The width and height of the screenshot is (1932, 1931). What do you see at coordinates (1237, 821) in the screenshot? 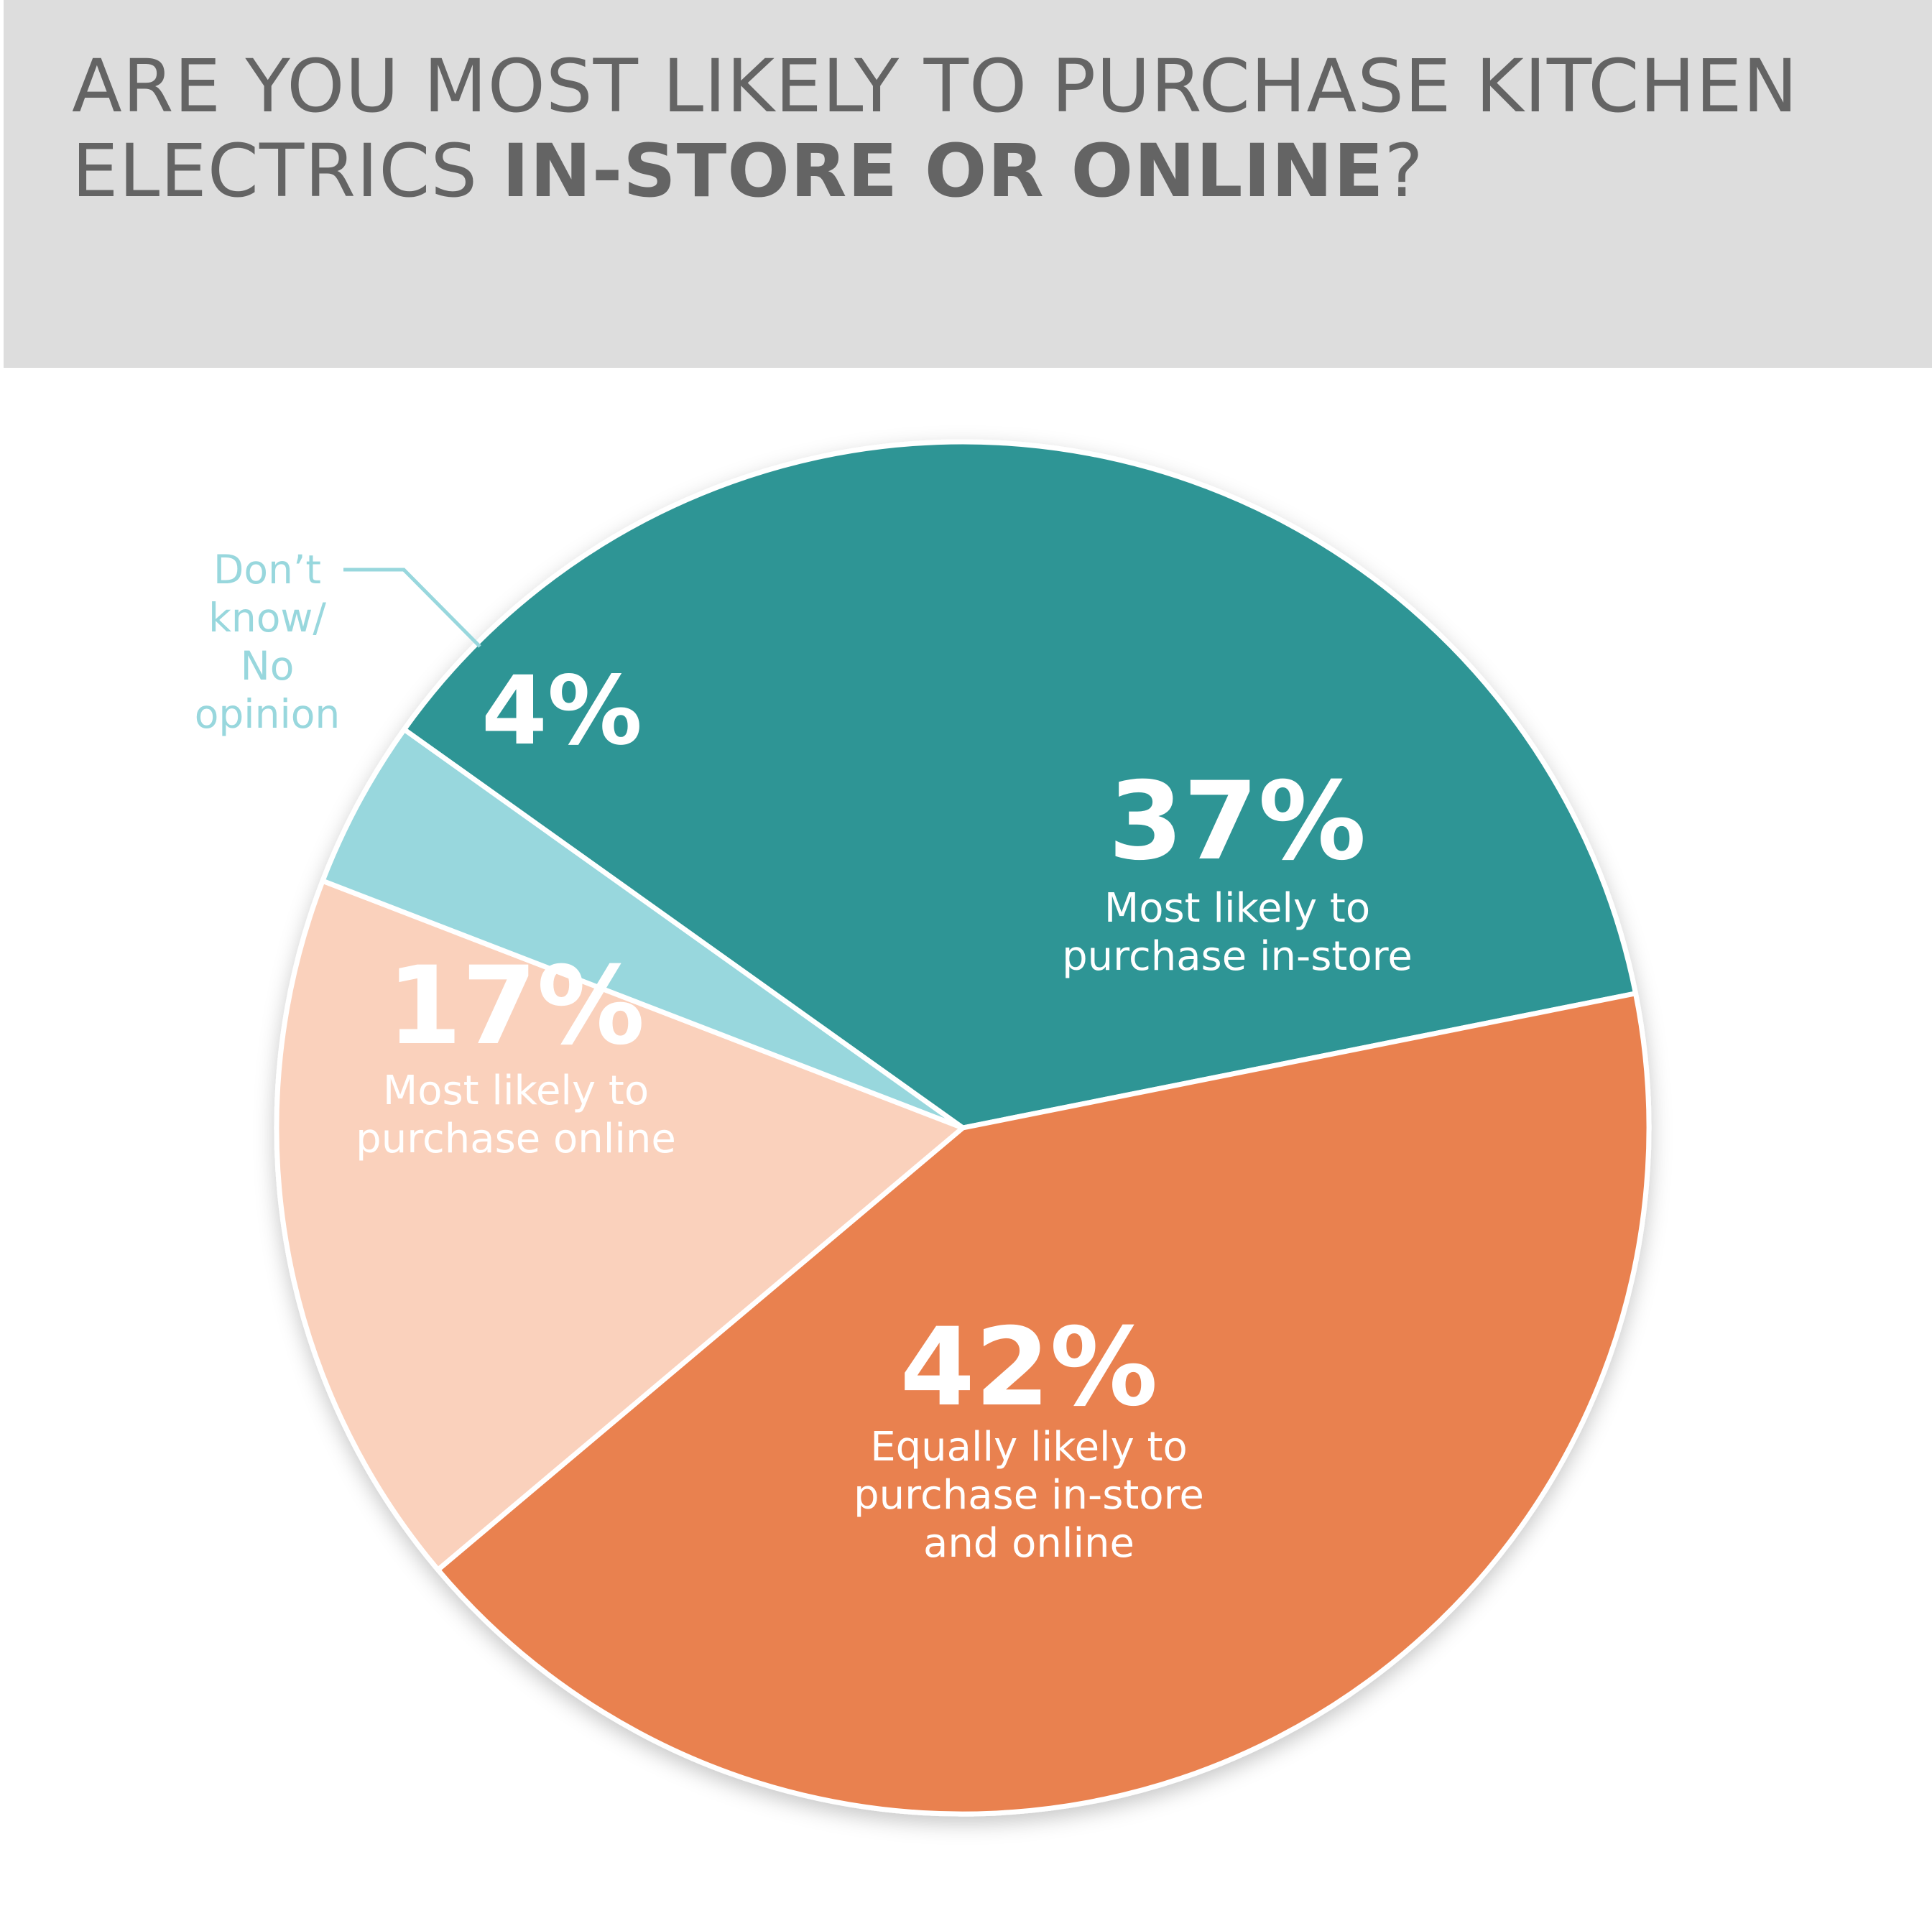
I see `slice-value-label-1: 37%` at bounding box center [1237, 821].